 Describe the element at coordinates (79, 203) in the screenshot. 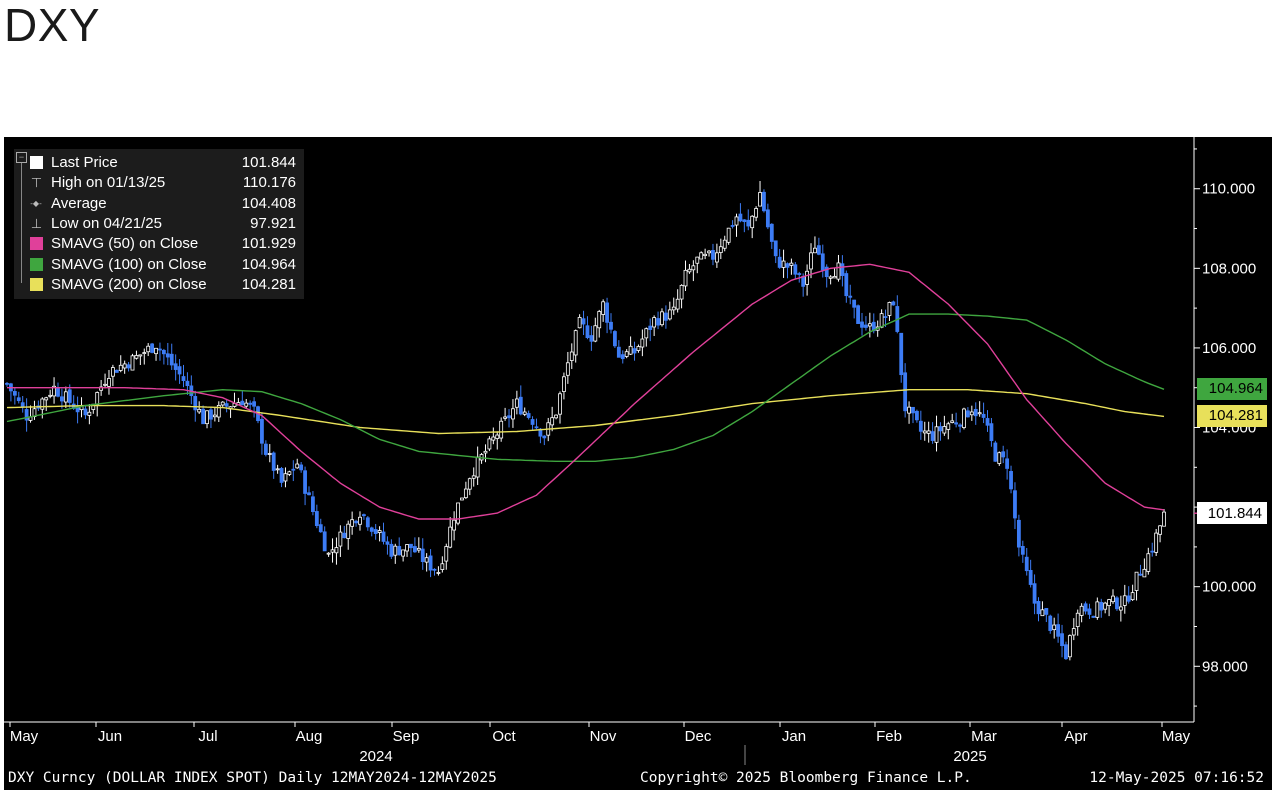

I see `legend-label: Average` at that location.